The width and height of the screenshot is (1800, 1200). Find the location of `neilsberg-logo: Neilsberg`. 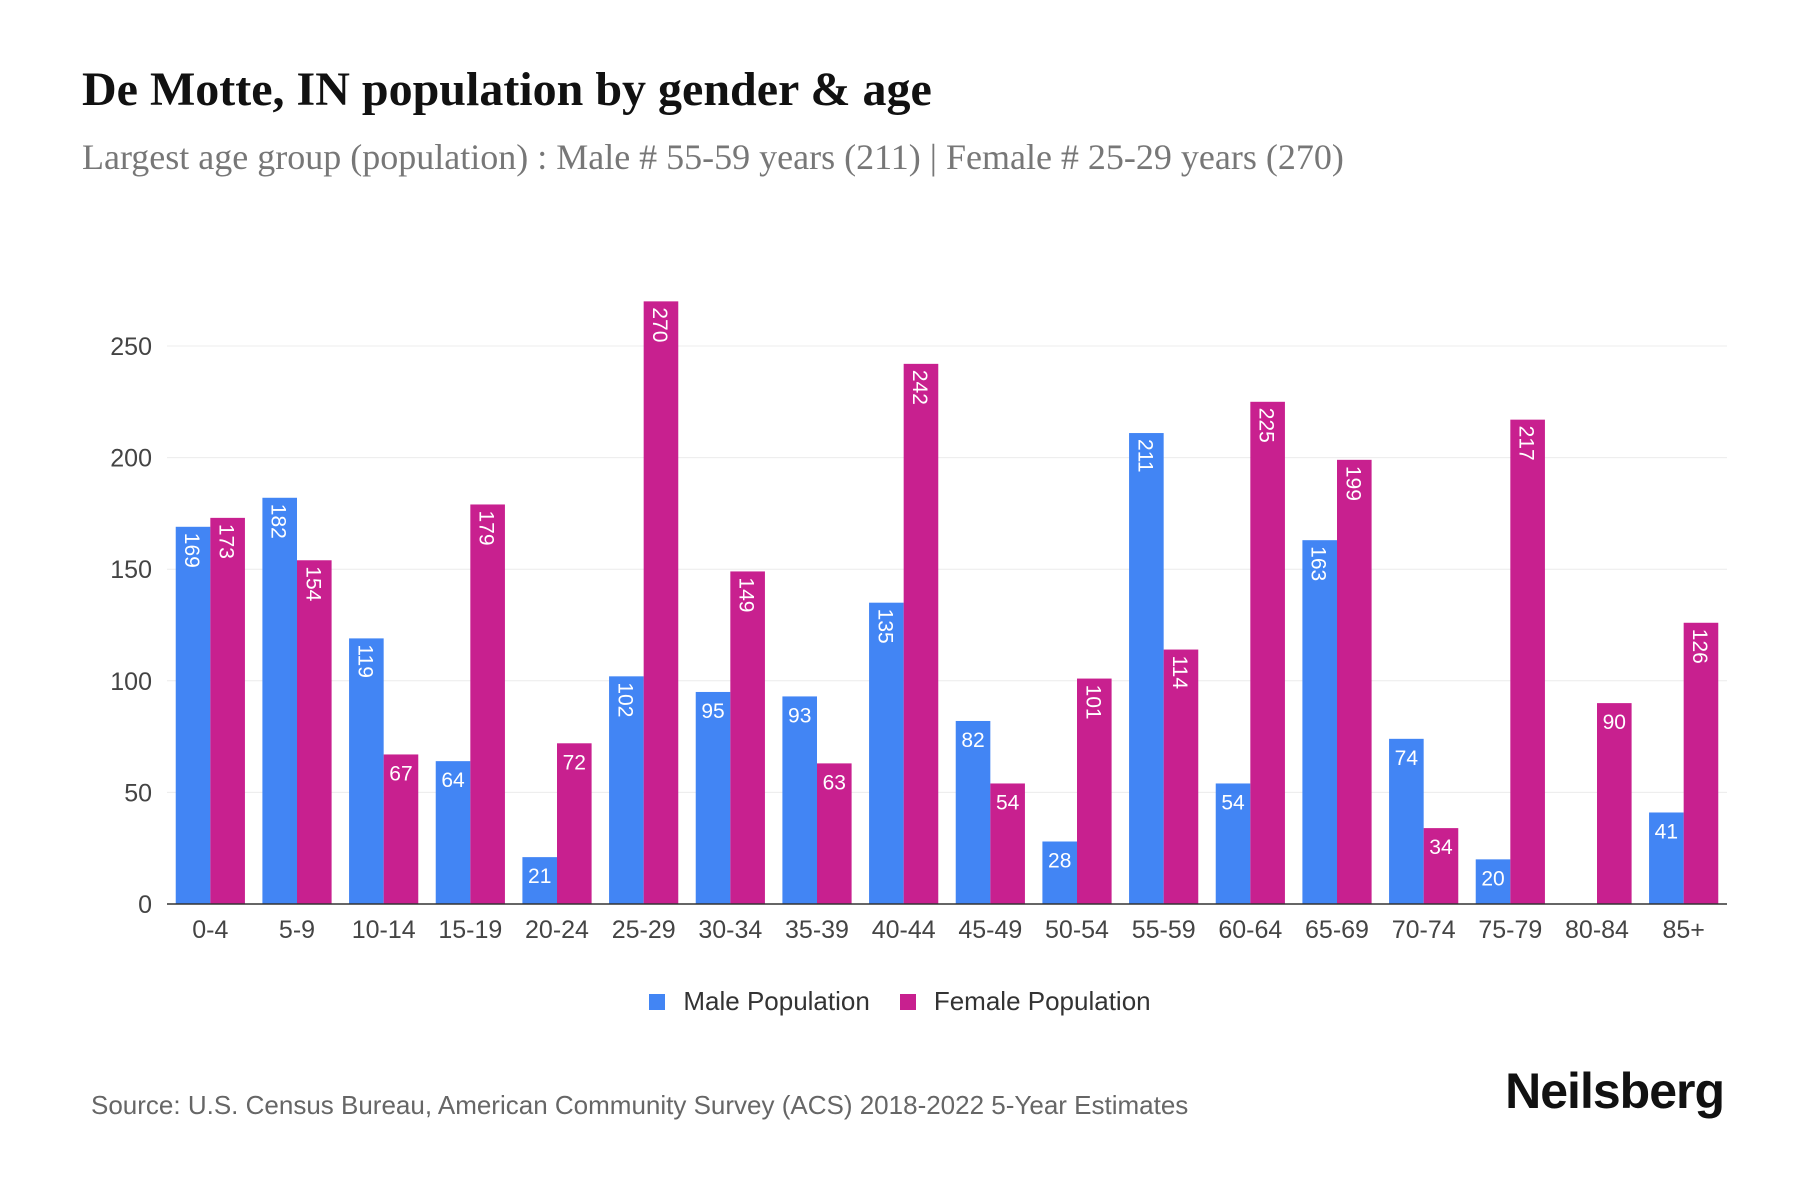

neilsberg-logo: Neilsberg is located at coordinates (1615, 1091).